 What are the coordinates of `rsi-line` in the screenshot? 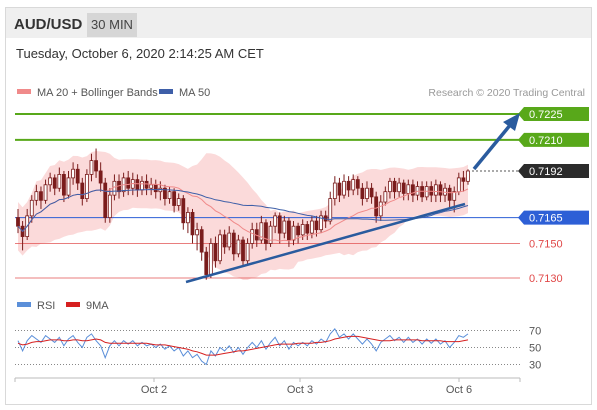 It's located at (243, 346).